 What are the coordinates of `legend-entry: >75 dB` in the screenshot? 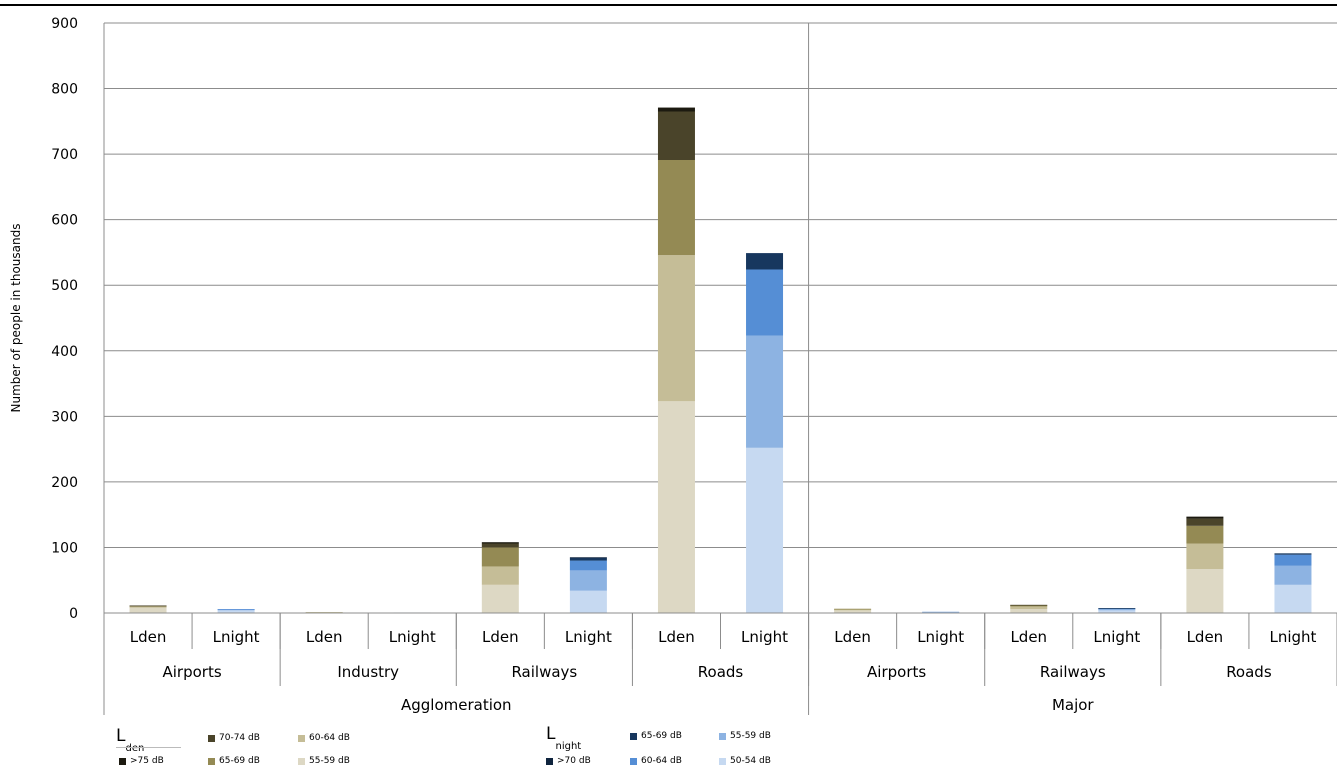 It's located at (141, 761).